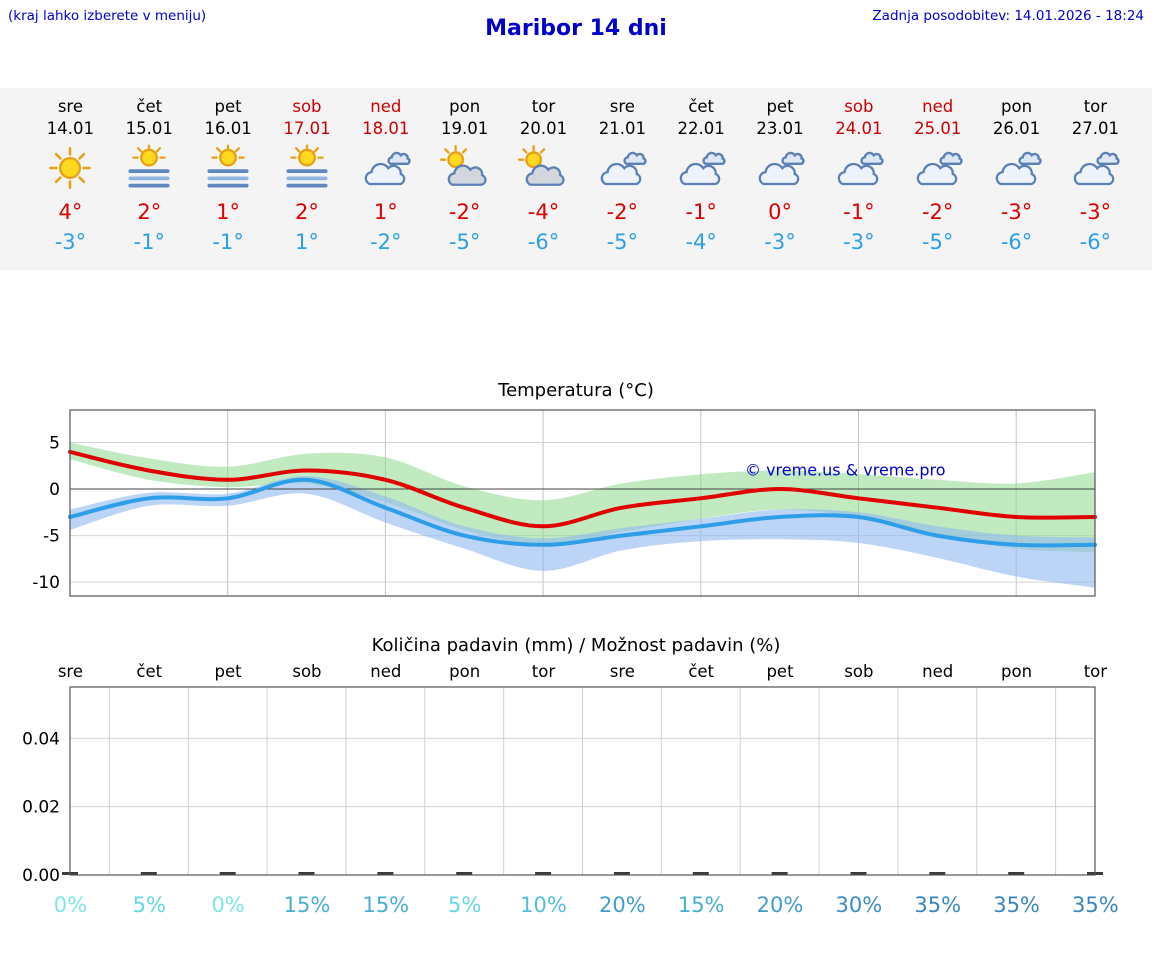  Describe the element at coordinates (54, 444) in the screenshot. I see `temp-axis-tick: 5` at that location.